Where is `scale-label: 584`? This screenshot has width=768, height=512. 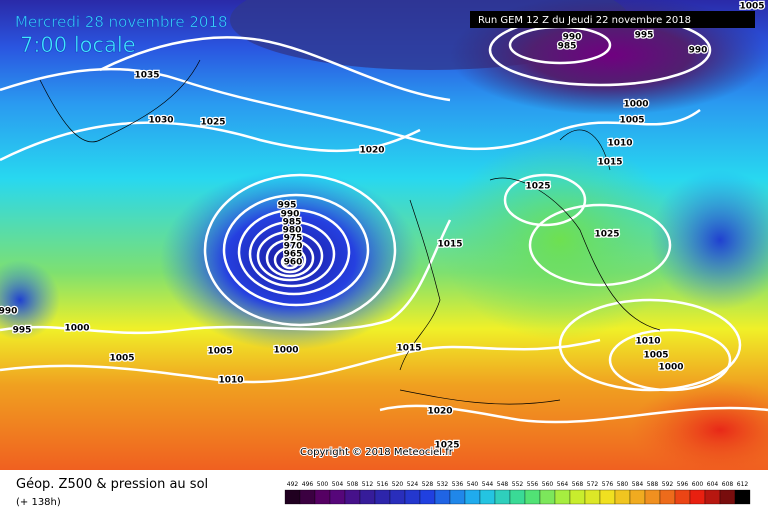
scale-label: 584 is located at coordinates (638, 484).